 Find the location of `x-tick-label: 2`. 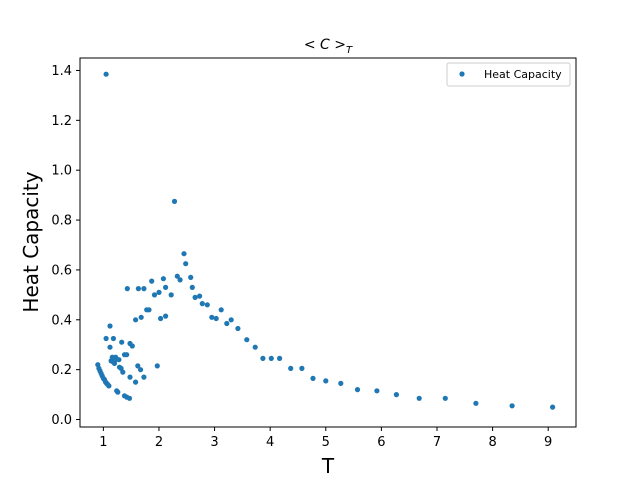

x-tick-label: 2 is located at coordinates (159, 442).